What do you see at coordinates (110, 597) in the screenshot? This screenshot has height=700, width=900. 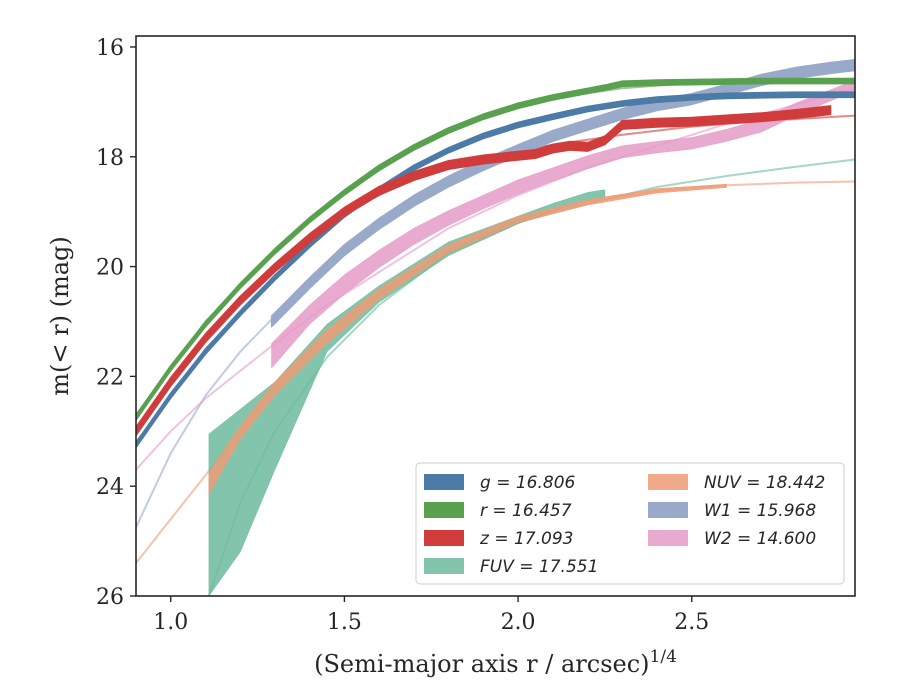 I see `y-tick-label: 26` at bounding box center [110, 597].